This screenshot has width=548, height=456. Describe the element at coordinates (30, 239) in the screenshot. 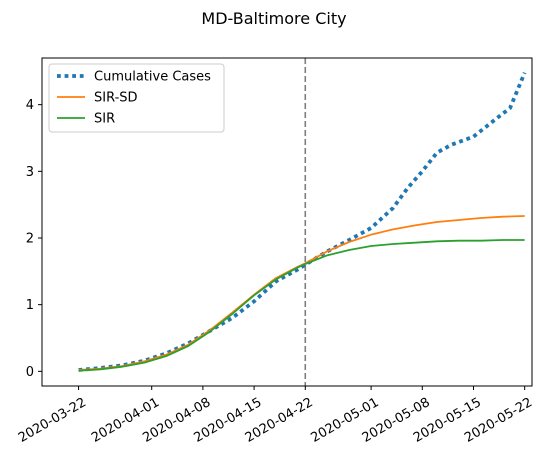

I see `y-tick-label: 2` at that location.